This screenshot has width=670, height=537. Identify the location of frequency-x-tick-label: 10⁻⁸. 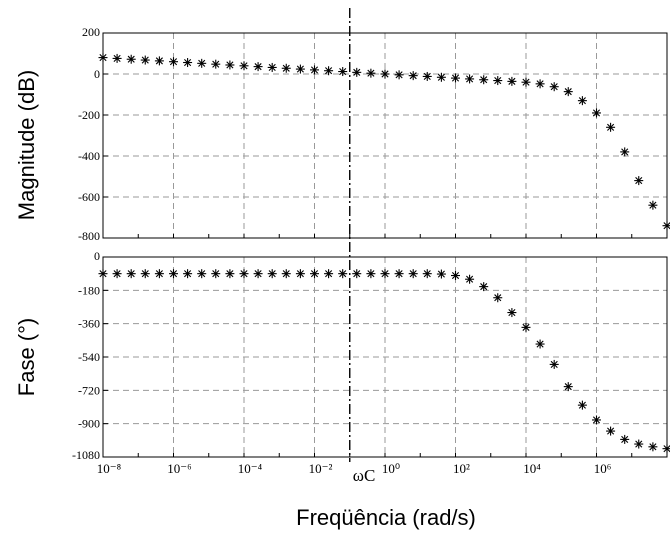
(109, 468).